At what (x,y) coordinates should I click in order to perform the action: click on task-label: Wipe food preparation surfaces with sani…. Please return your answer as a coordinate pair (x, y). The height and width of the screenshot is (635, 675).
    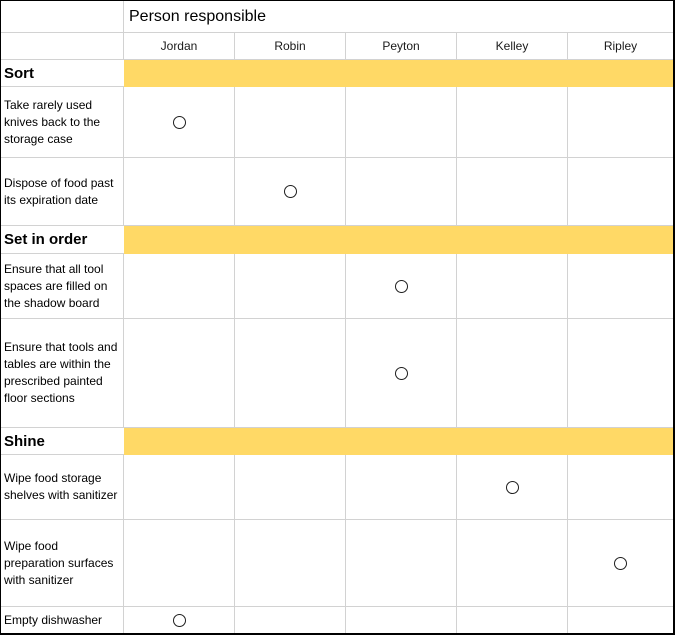
    Looking at the image, I should click on (62, 563).